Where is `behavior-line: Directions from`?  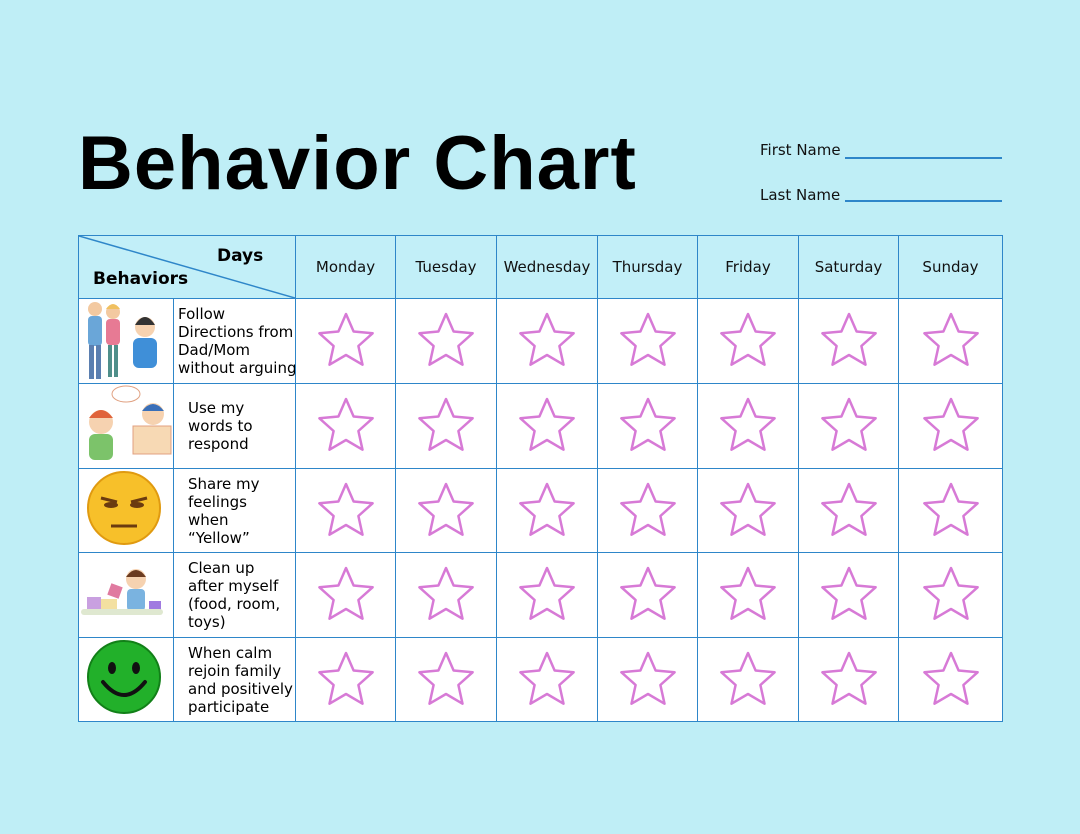
behavior-line: Directions from is located at coordinates (236, 332).